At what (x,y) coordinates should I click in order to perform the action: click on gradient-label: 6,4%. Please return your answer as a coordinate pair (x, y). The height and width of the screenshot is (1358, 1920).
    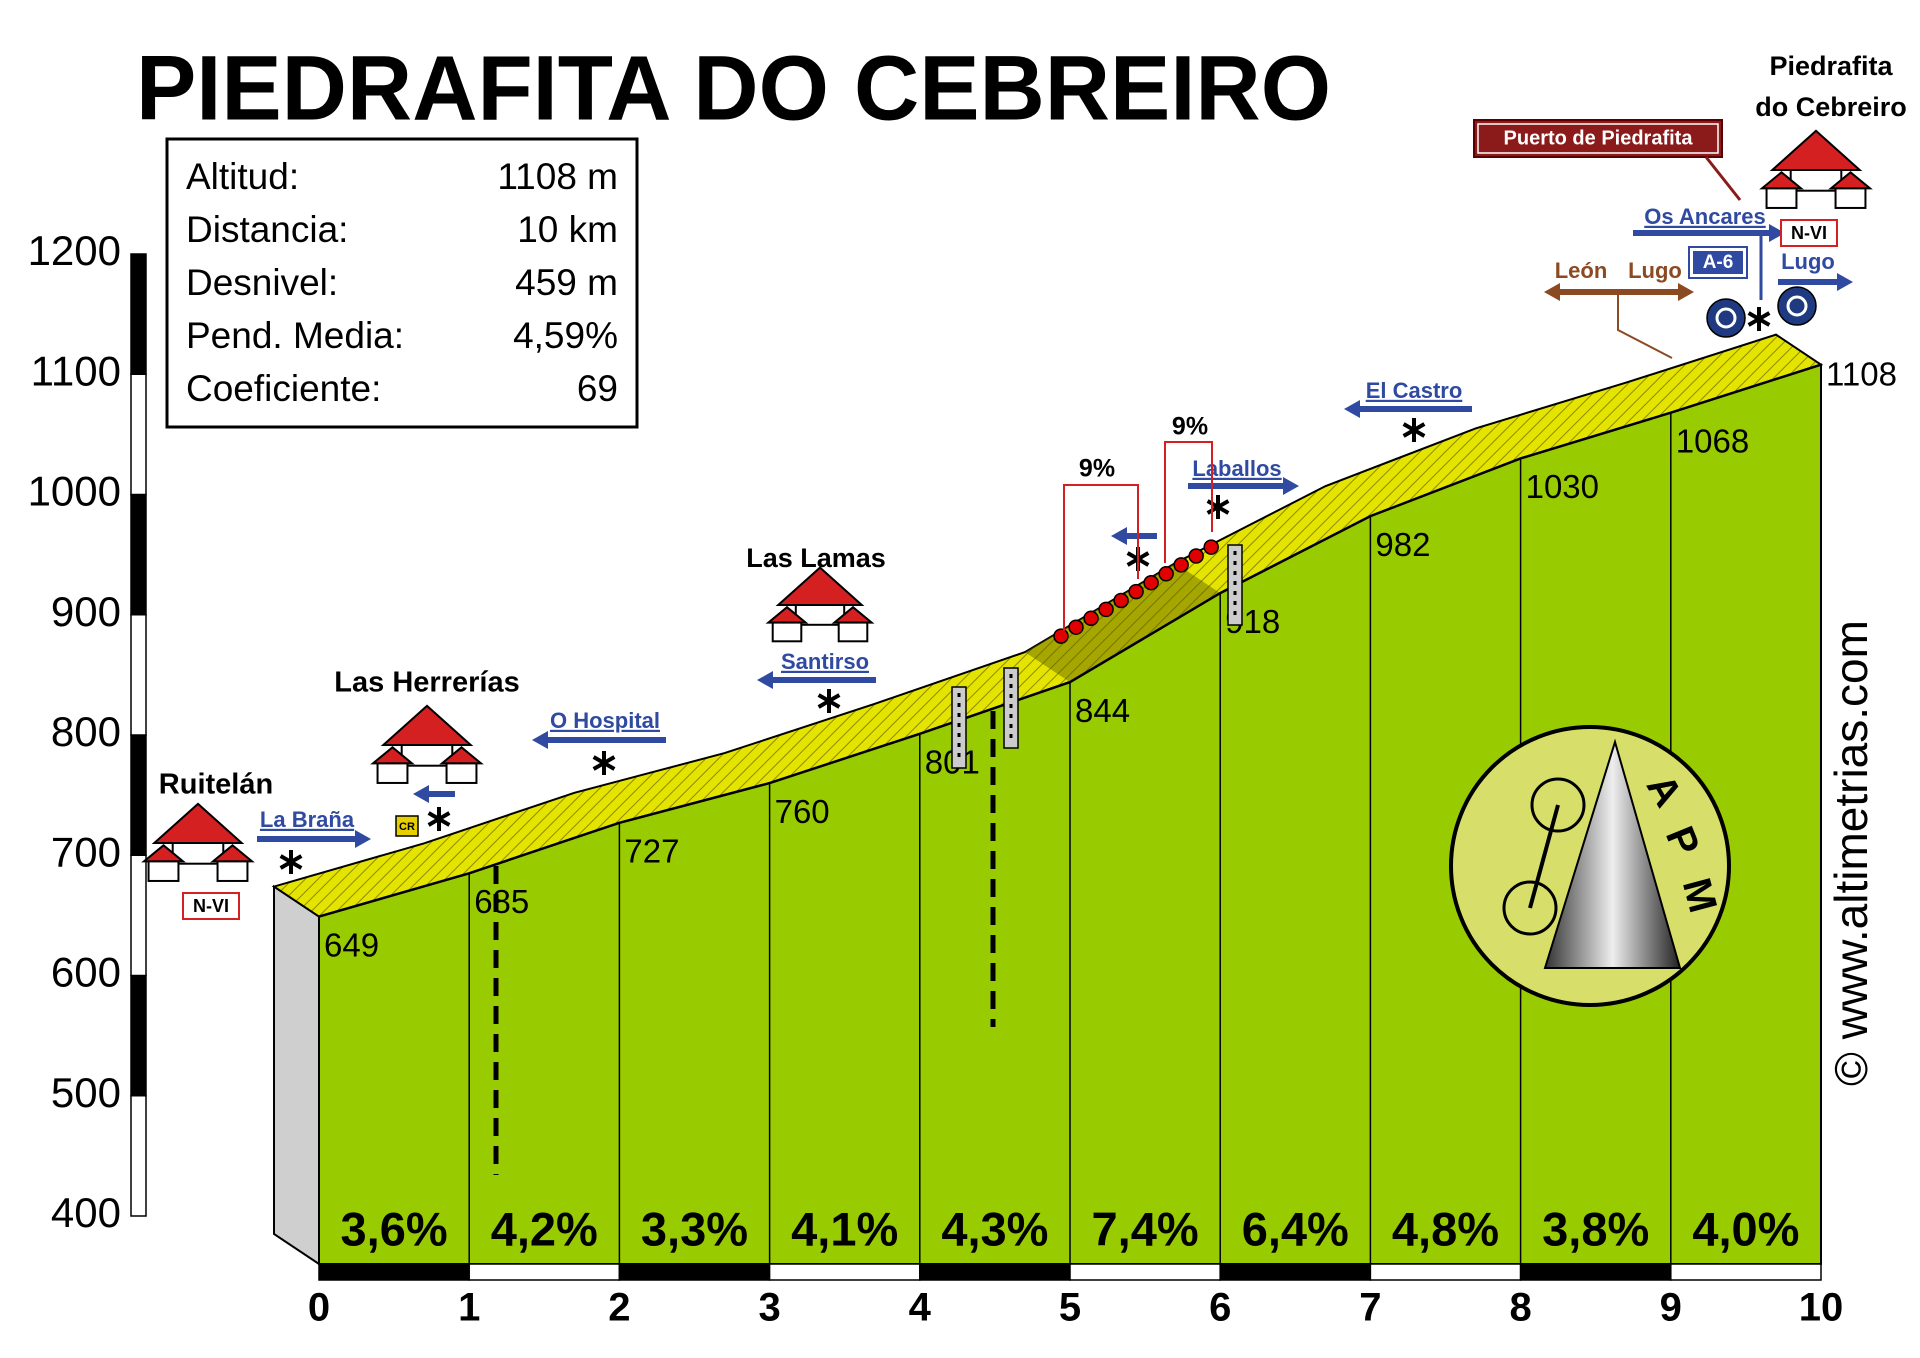
    Looking at the image, I should click on (1295, 1228).